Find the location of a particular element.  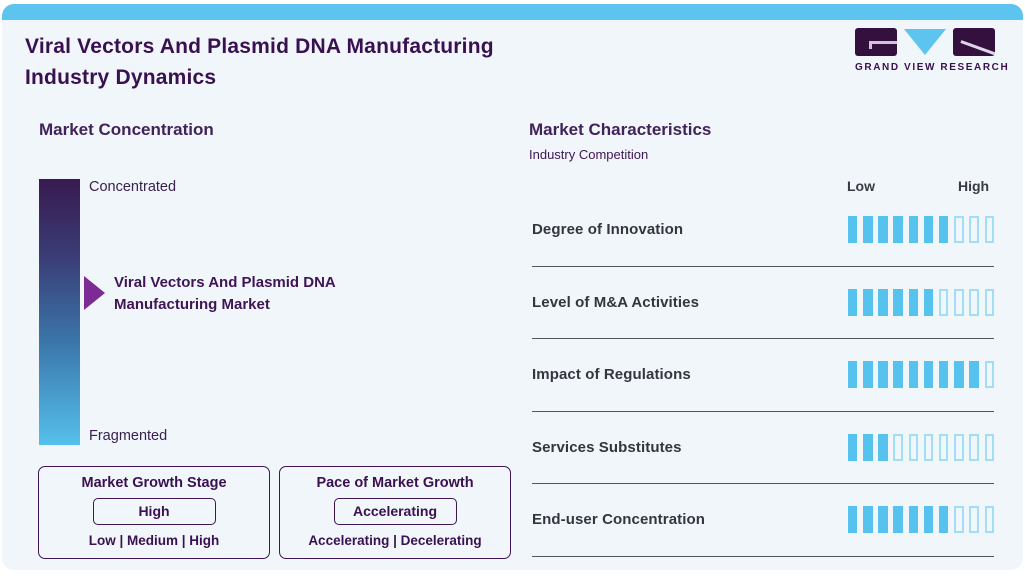

concentration-gradient-bar is located at coordinates (59, 312).